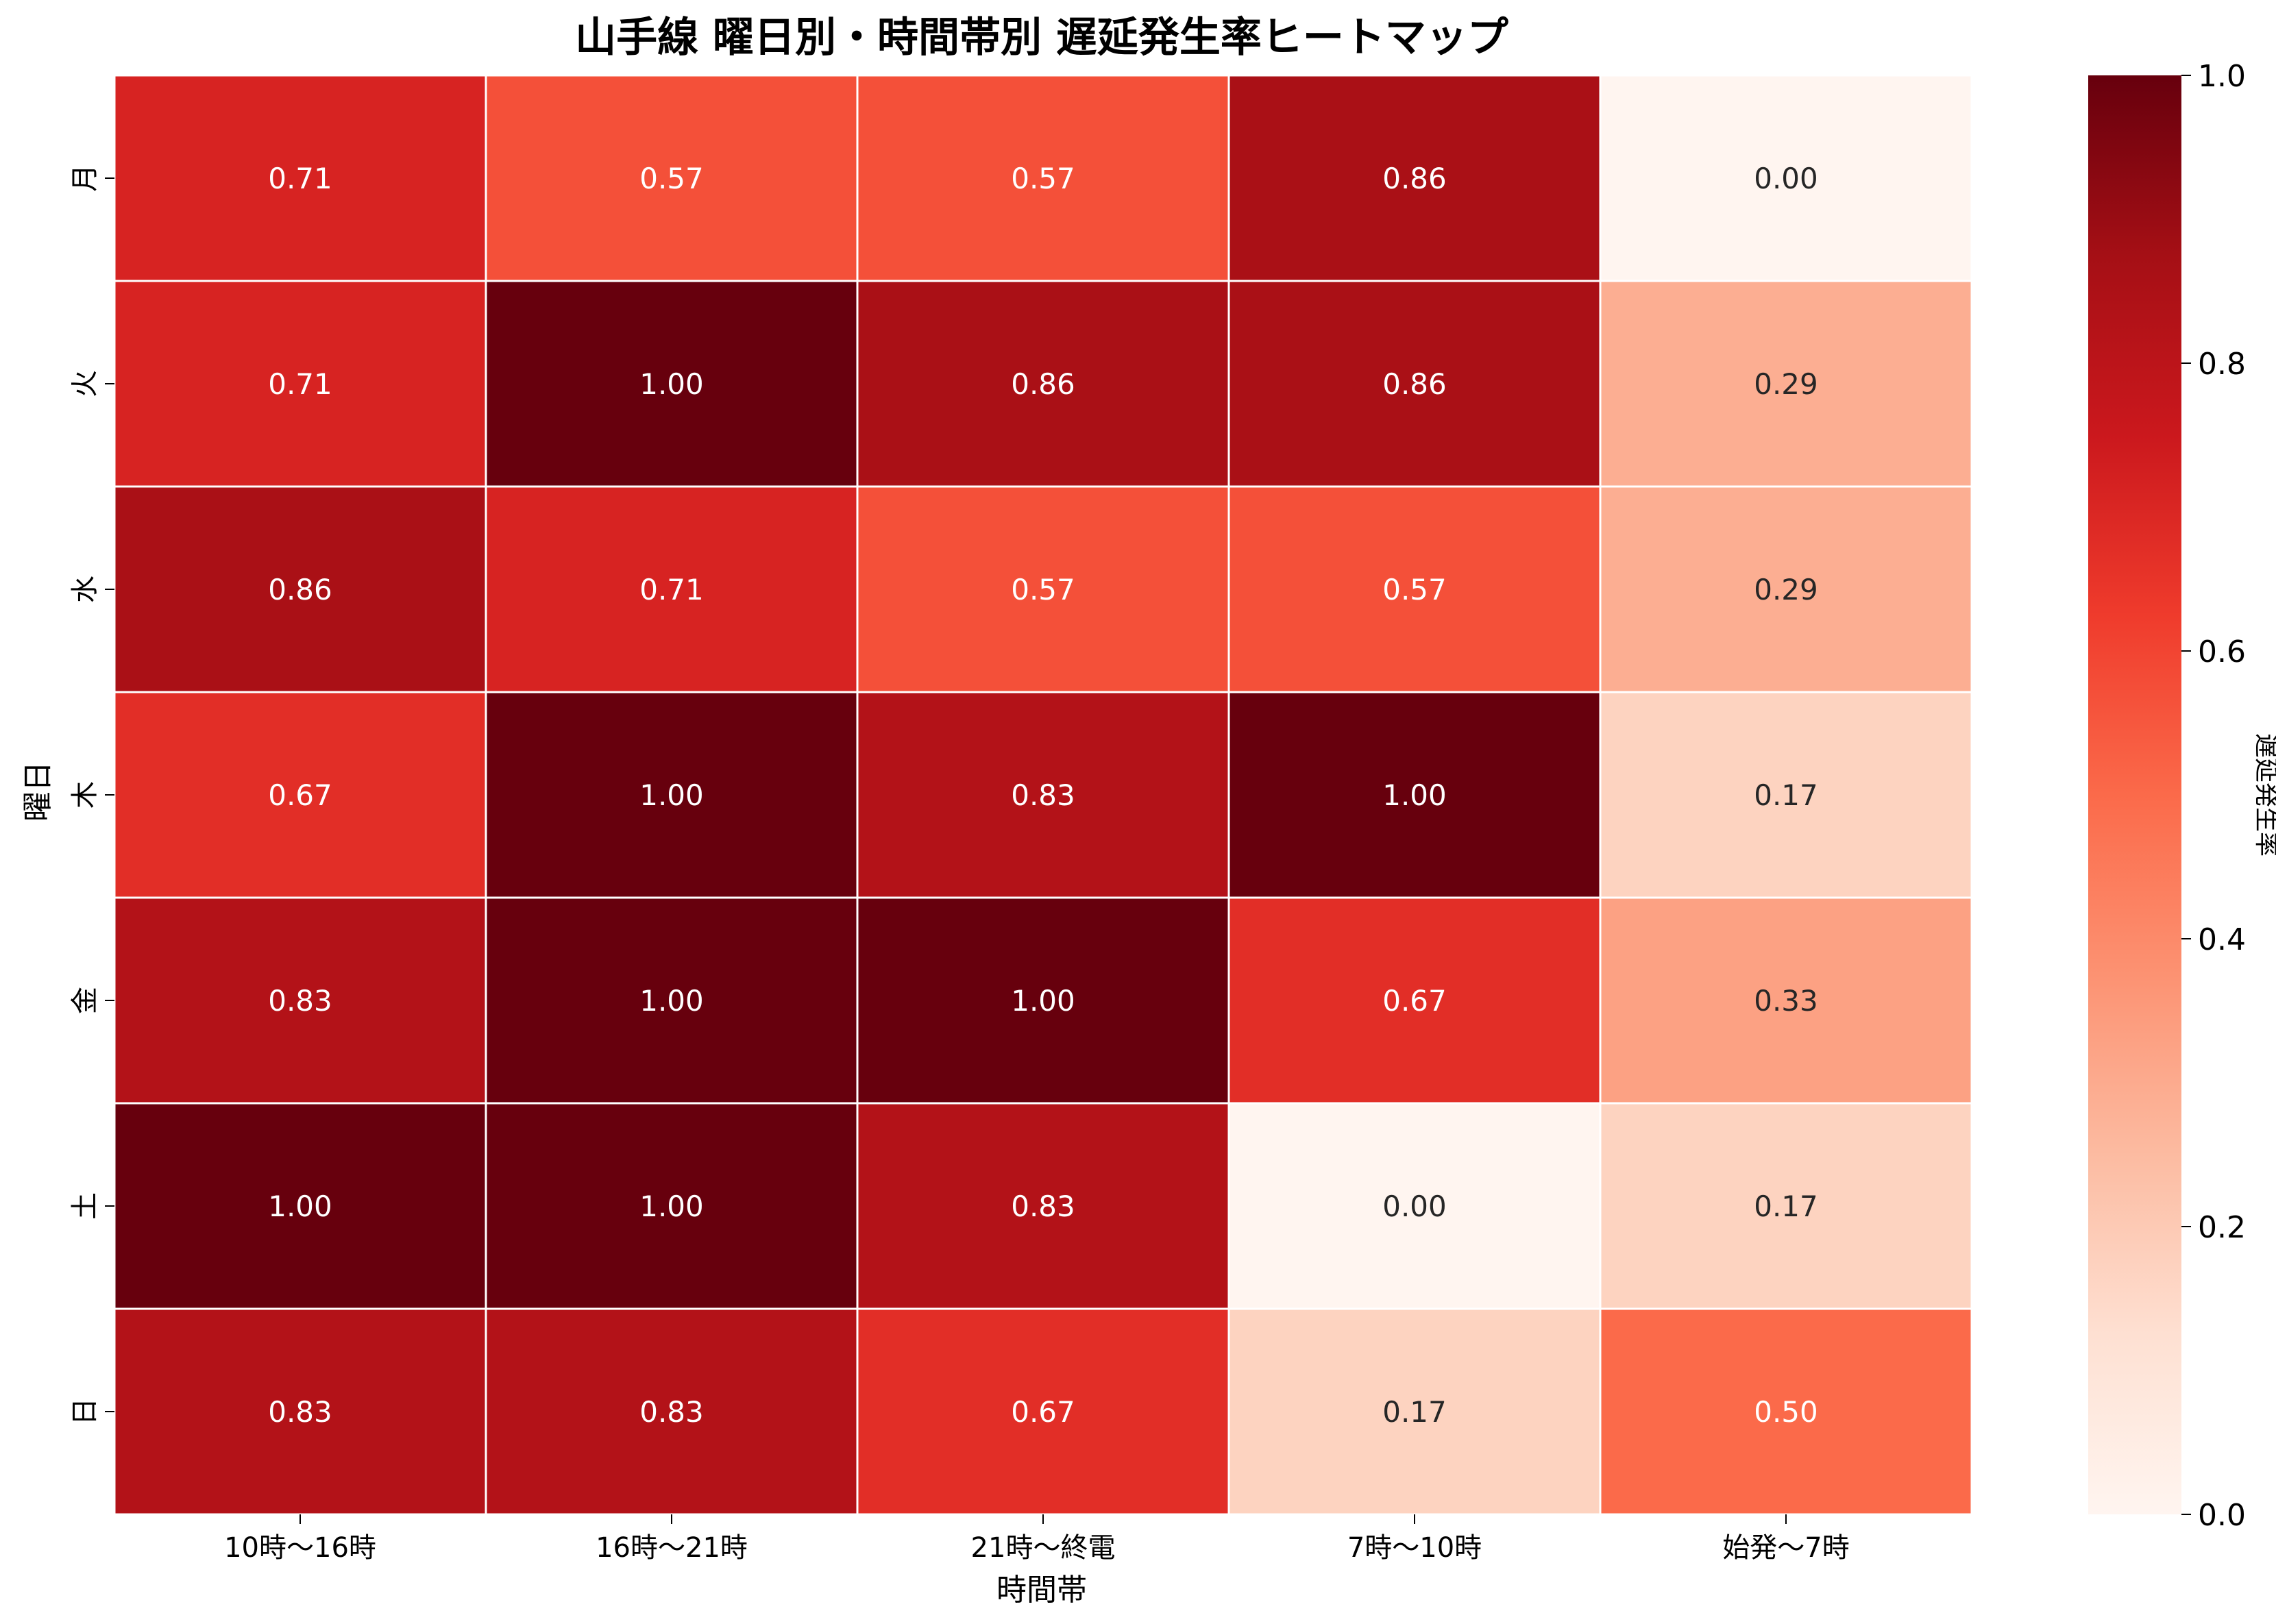 The image size is (2276, 1624). I want to click on x-axis-label: 時間帯, so click(1041, 1591).